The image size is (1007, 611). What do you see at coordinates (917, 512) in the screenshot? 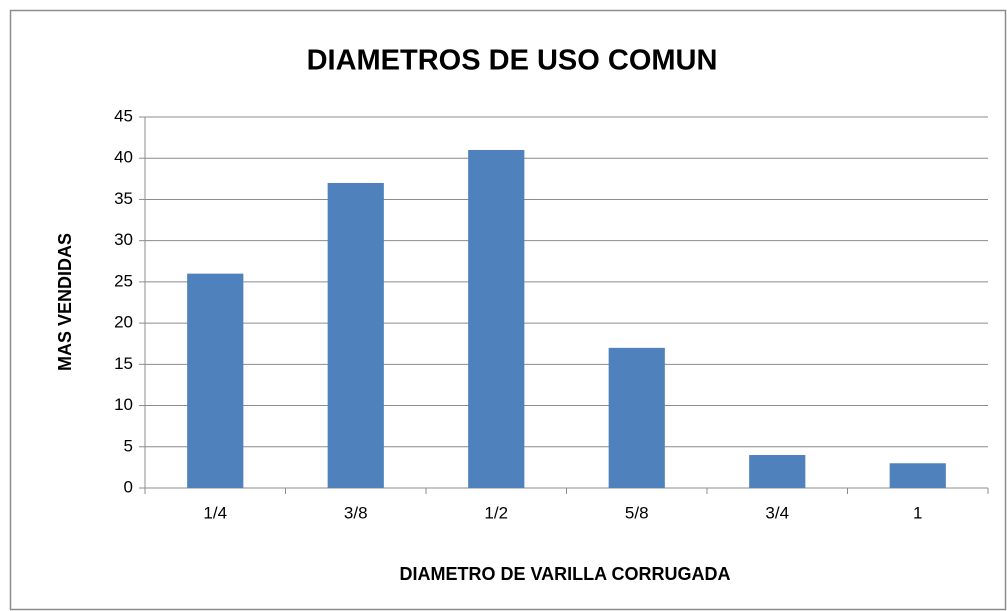
I see `x-tick-label: 1` at bounding box center [917, 512].